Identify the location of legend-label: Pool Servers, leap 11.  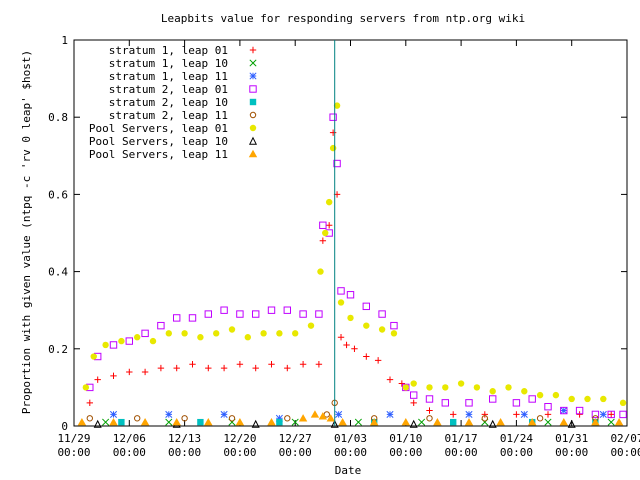
(158, 154).